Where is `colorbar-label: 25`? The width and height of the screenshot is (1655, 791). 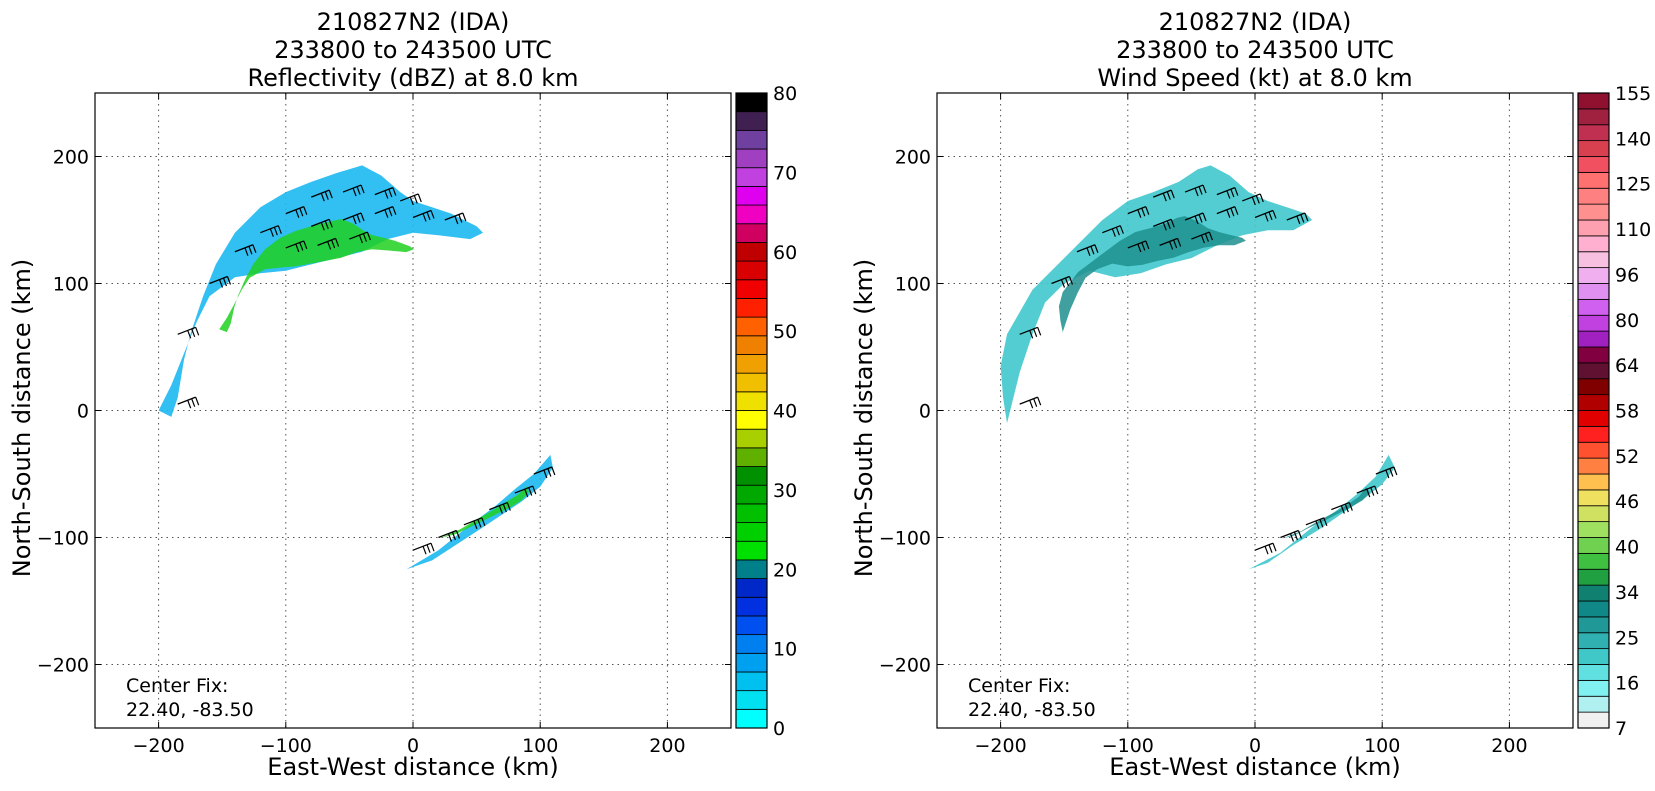 colorbar-label: 25 is located at coordinates (1627, 638).